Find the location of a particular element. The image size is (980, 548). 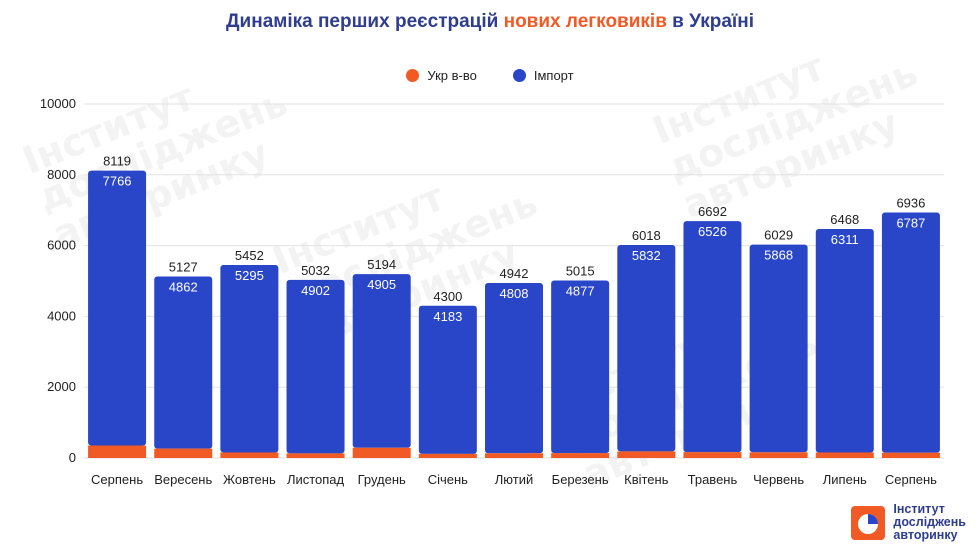

x-tick-label: Жовтень is located at coordinates (249, 479).